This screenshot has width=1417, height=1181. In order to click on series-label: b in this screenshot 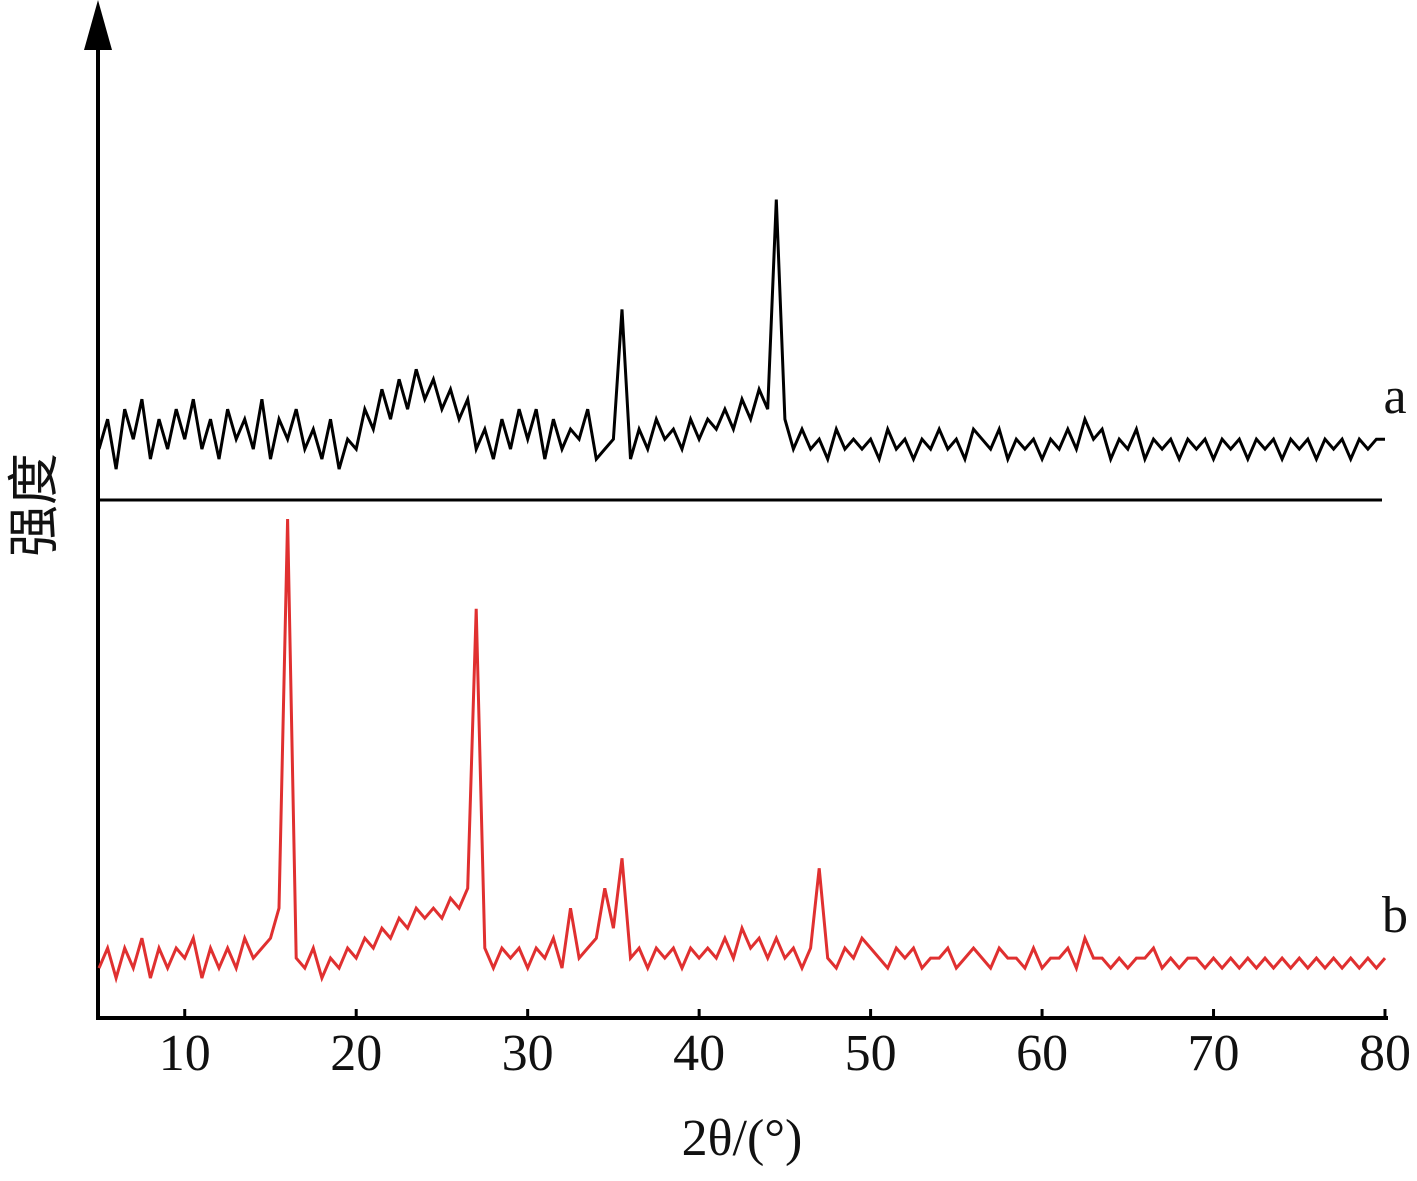, I will do `click(1395, 915)`.